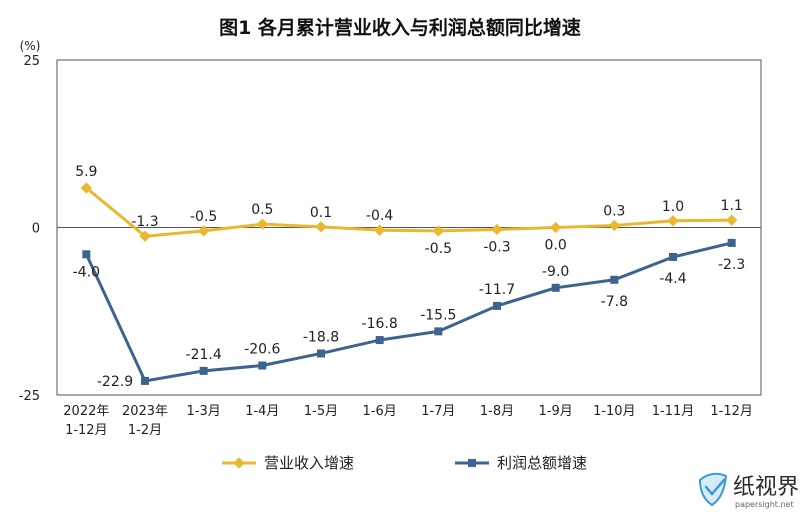  Describe the element at coordinates (614, 411) in the screenshot. I see `x-tick-label: 1-10月` at that location.